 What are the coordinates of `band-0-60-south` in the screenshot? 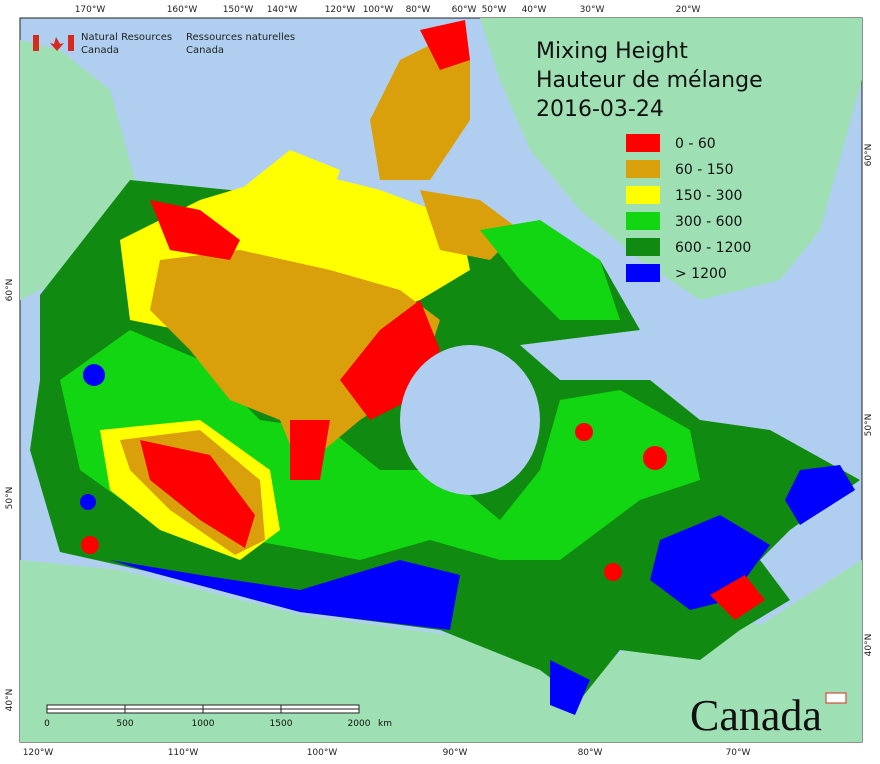 It's located at (197, 494).